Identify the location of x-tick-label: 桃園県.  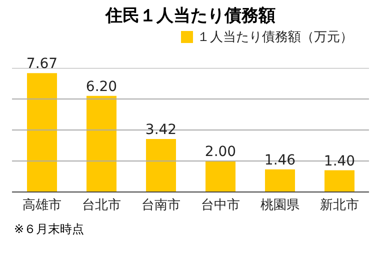
(280, 206).